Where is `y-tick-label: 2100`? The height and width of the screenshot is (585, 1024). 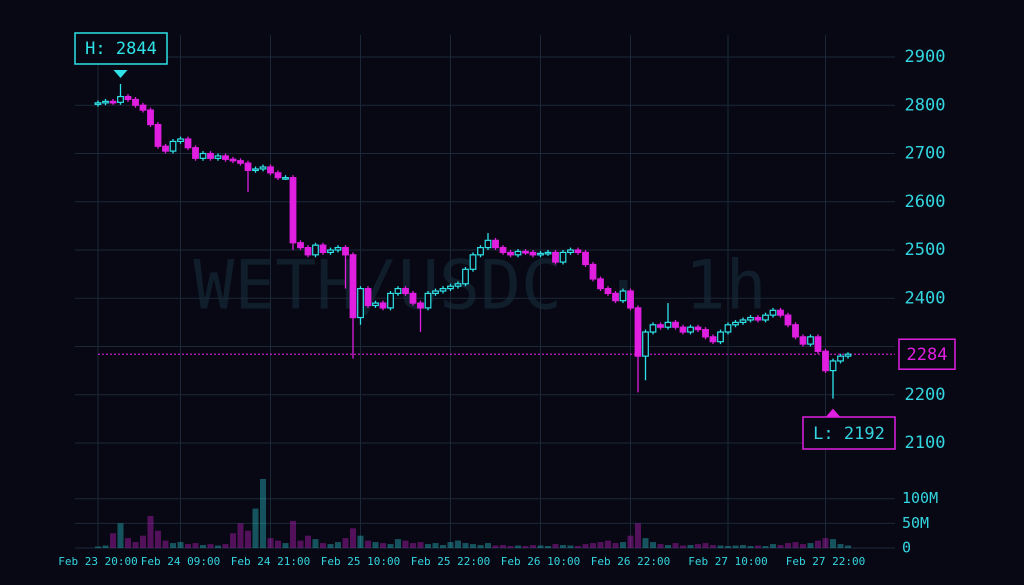
y-tick-label: 2100 is located at coordinates (925, 443).